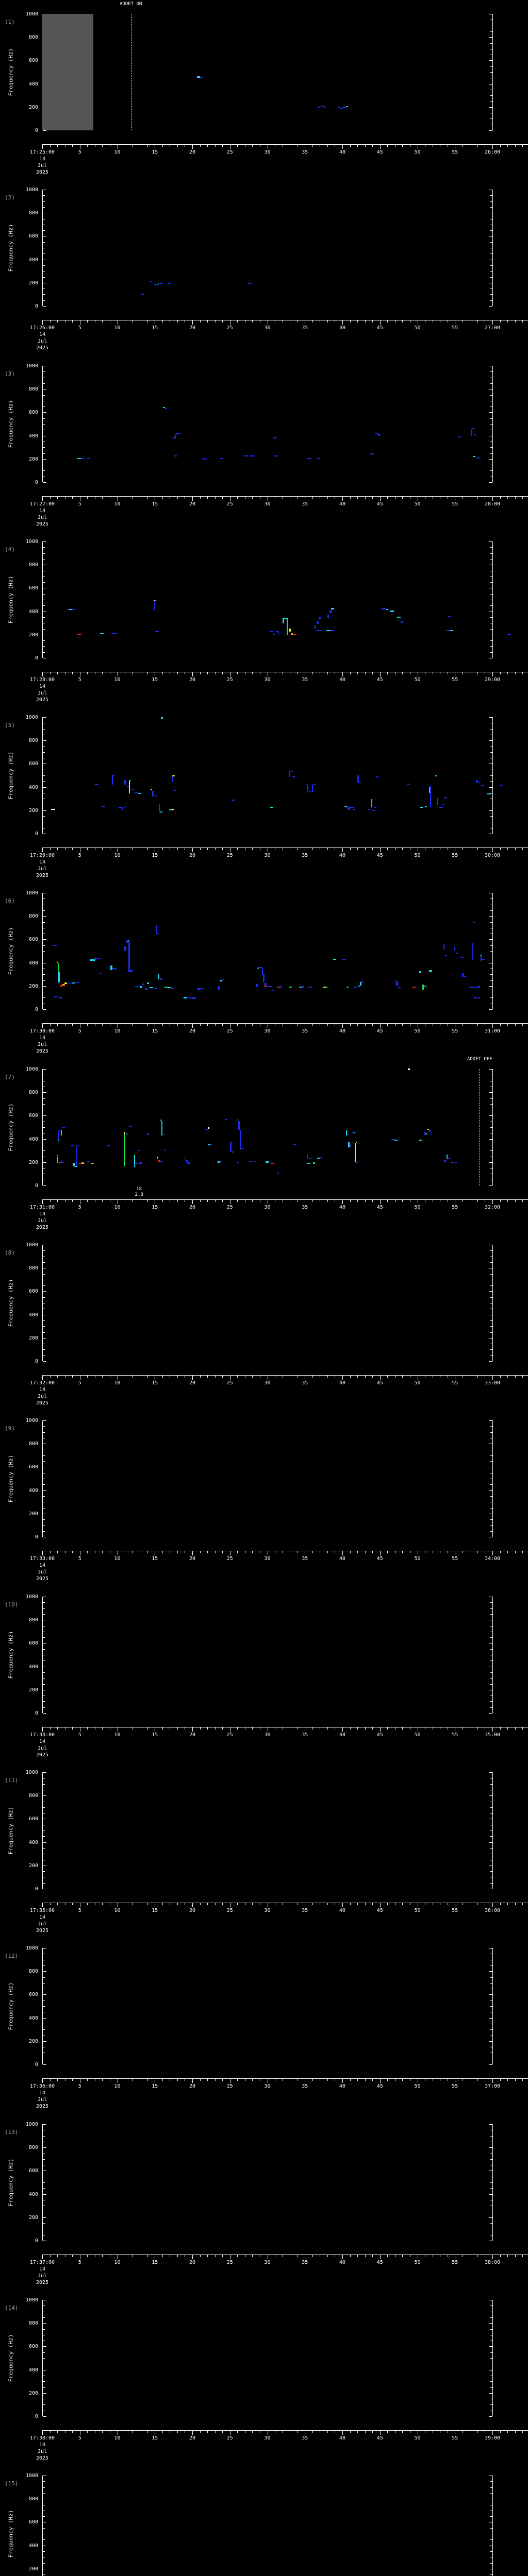  I want to click on y-tick-label: 1000, so click(31, 1245).